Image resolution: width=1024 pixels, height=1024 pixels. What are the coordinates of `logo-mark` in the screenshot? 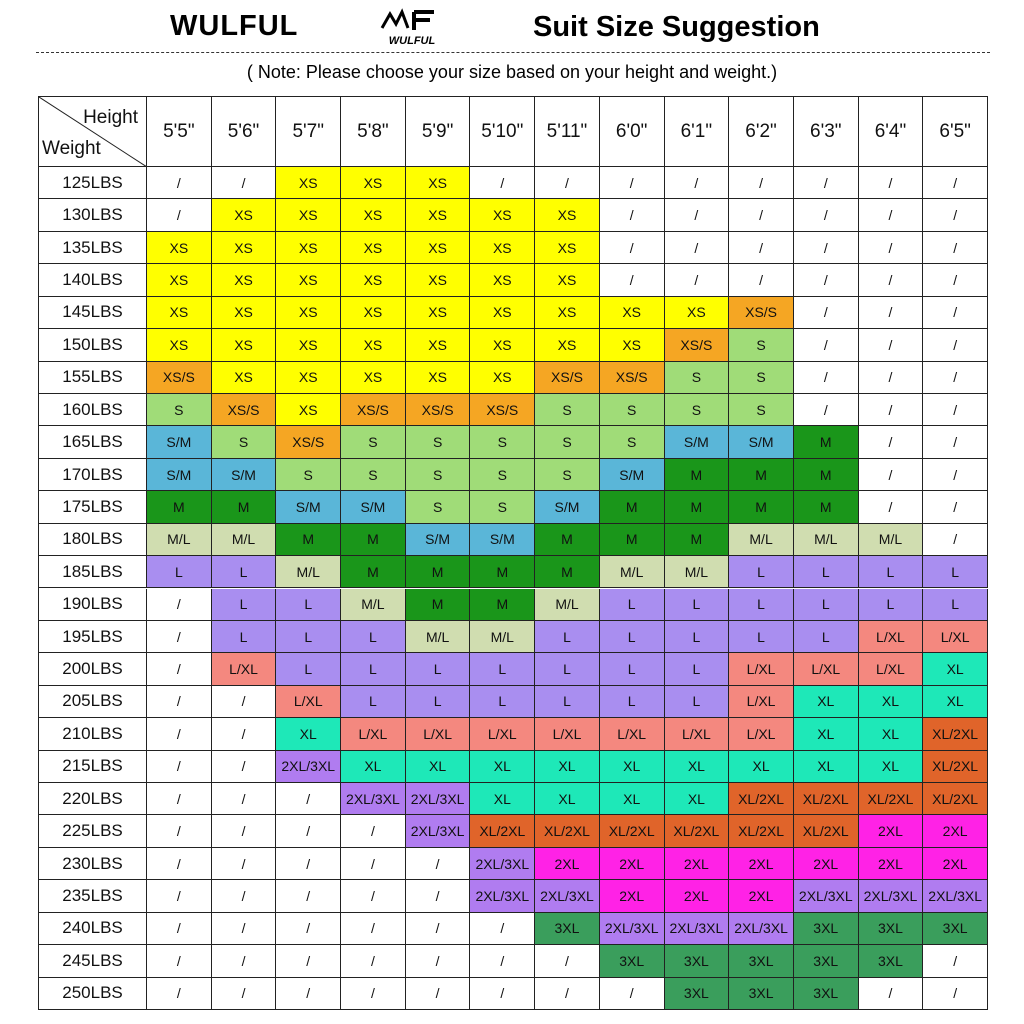 It's located at (395, 18).